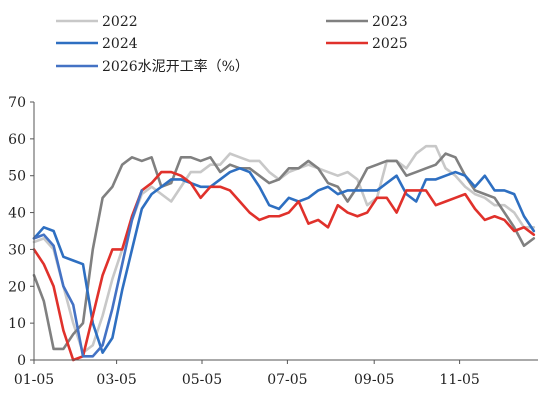  What do you see at coordinates (175, 66) in the screenshot?
I see `legend-label: 2026水泥开工率（%）` at bounding box center [175, 66].